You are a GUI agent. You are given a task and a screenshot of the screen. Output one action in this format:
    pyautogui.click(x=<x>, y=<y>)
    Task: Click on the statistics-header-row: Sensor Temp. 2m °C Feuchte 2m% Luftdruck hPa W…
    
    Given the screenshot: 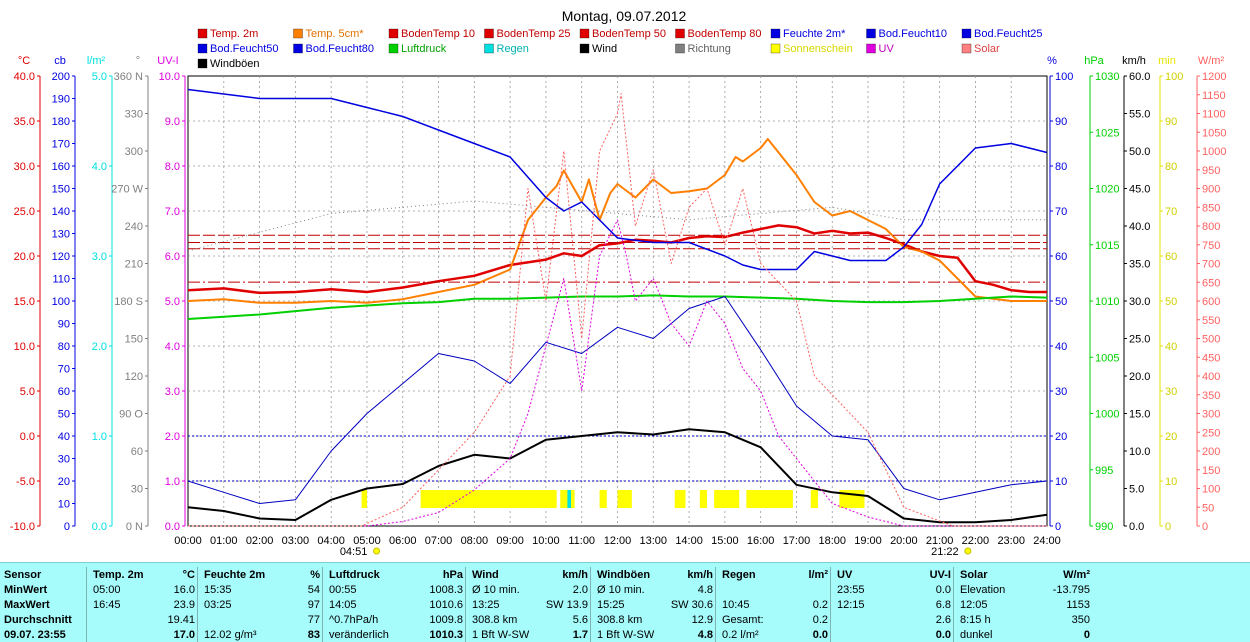 What is the action you would take?
    pyautogui.click(x=547, y=574)
    